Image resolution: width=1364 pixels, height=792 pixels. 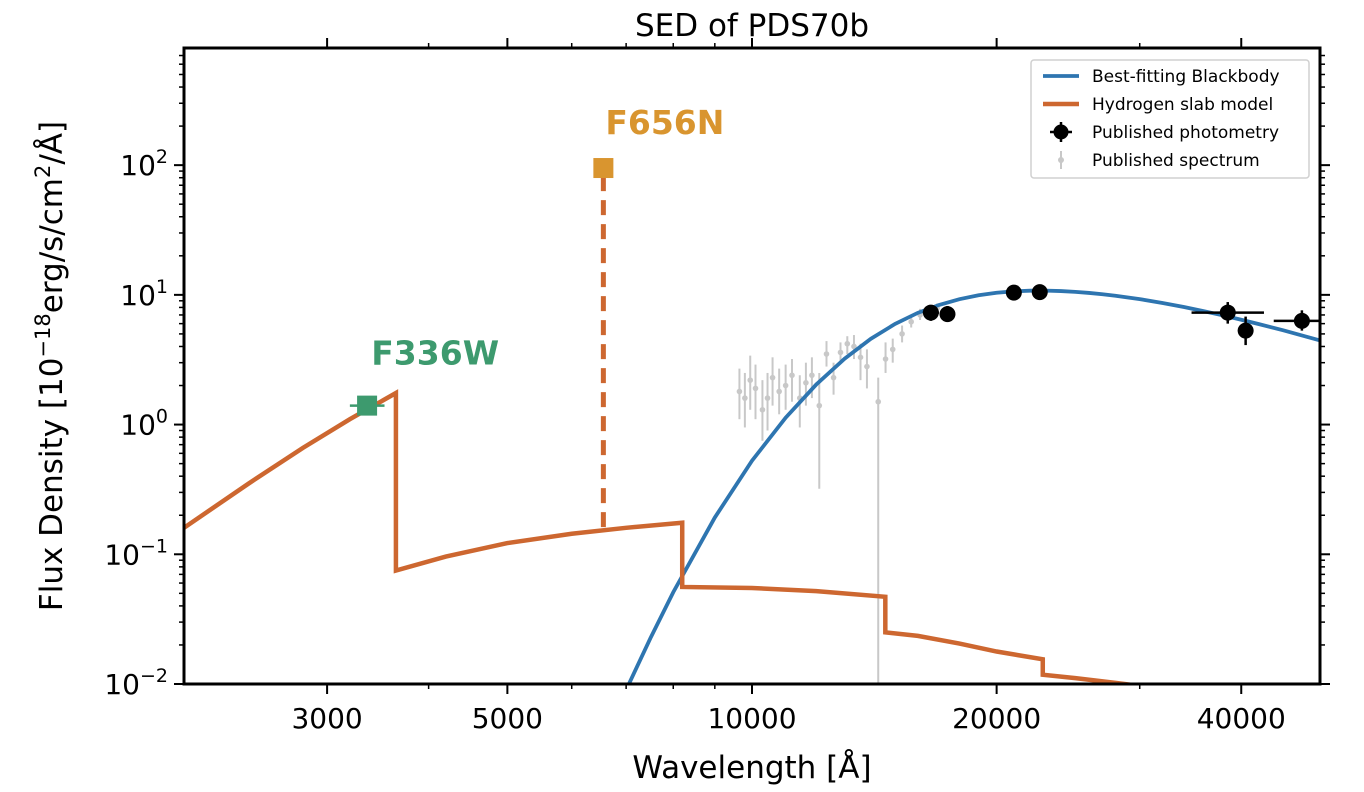 What do you see at coordinates (144, 164) in the screenshot?
I see `y-tick-label: 10²` at bounding box center [144, 164].